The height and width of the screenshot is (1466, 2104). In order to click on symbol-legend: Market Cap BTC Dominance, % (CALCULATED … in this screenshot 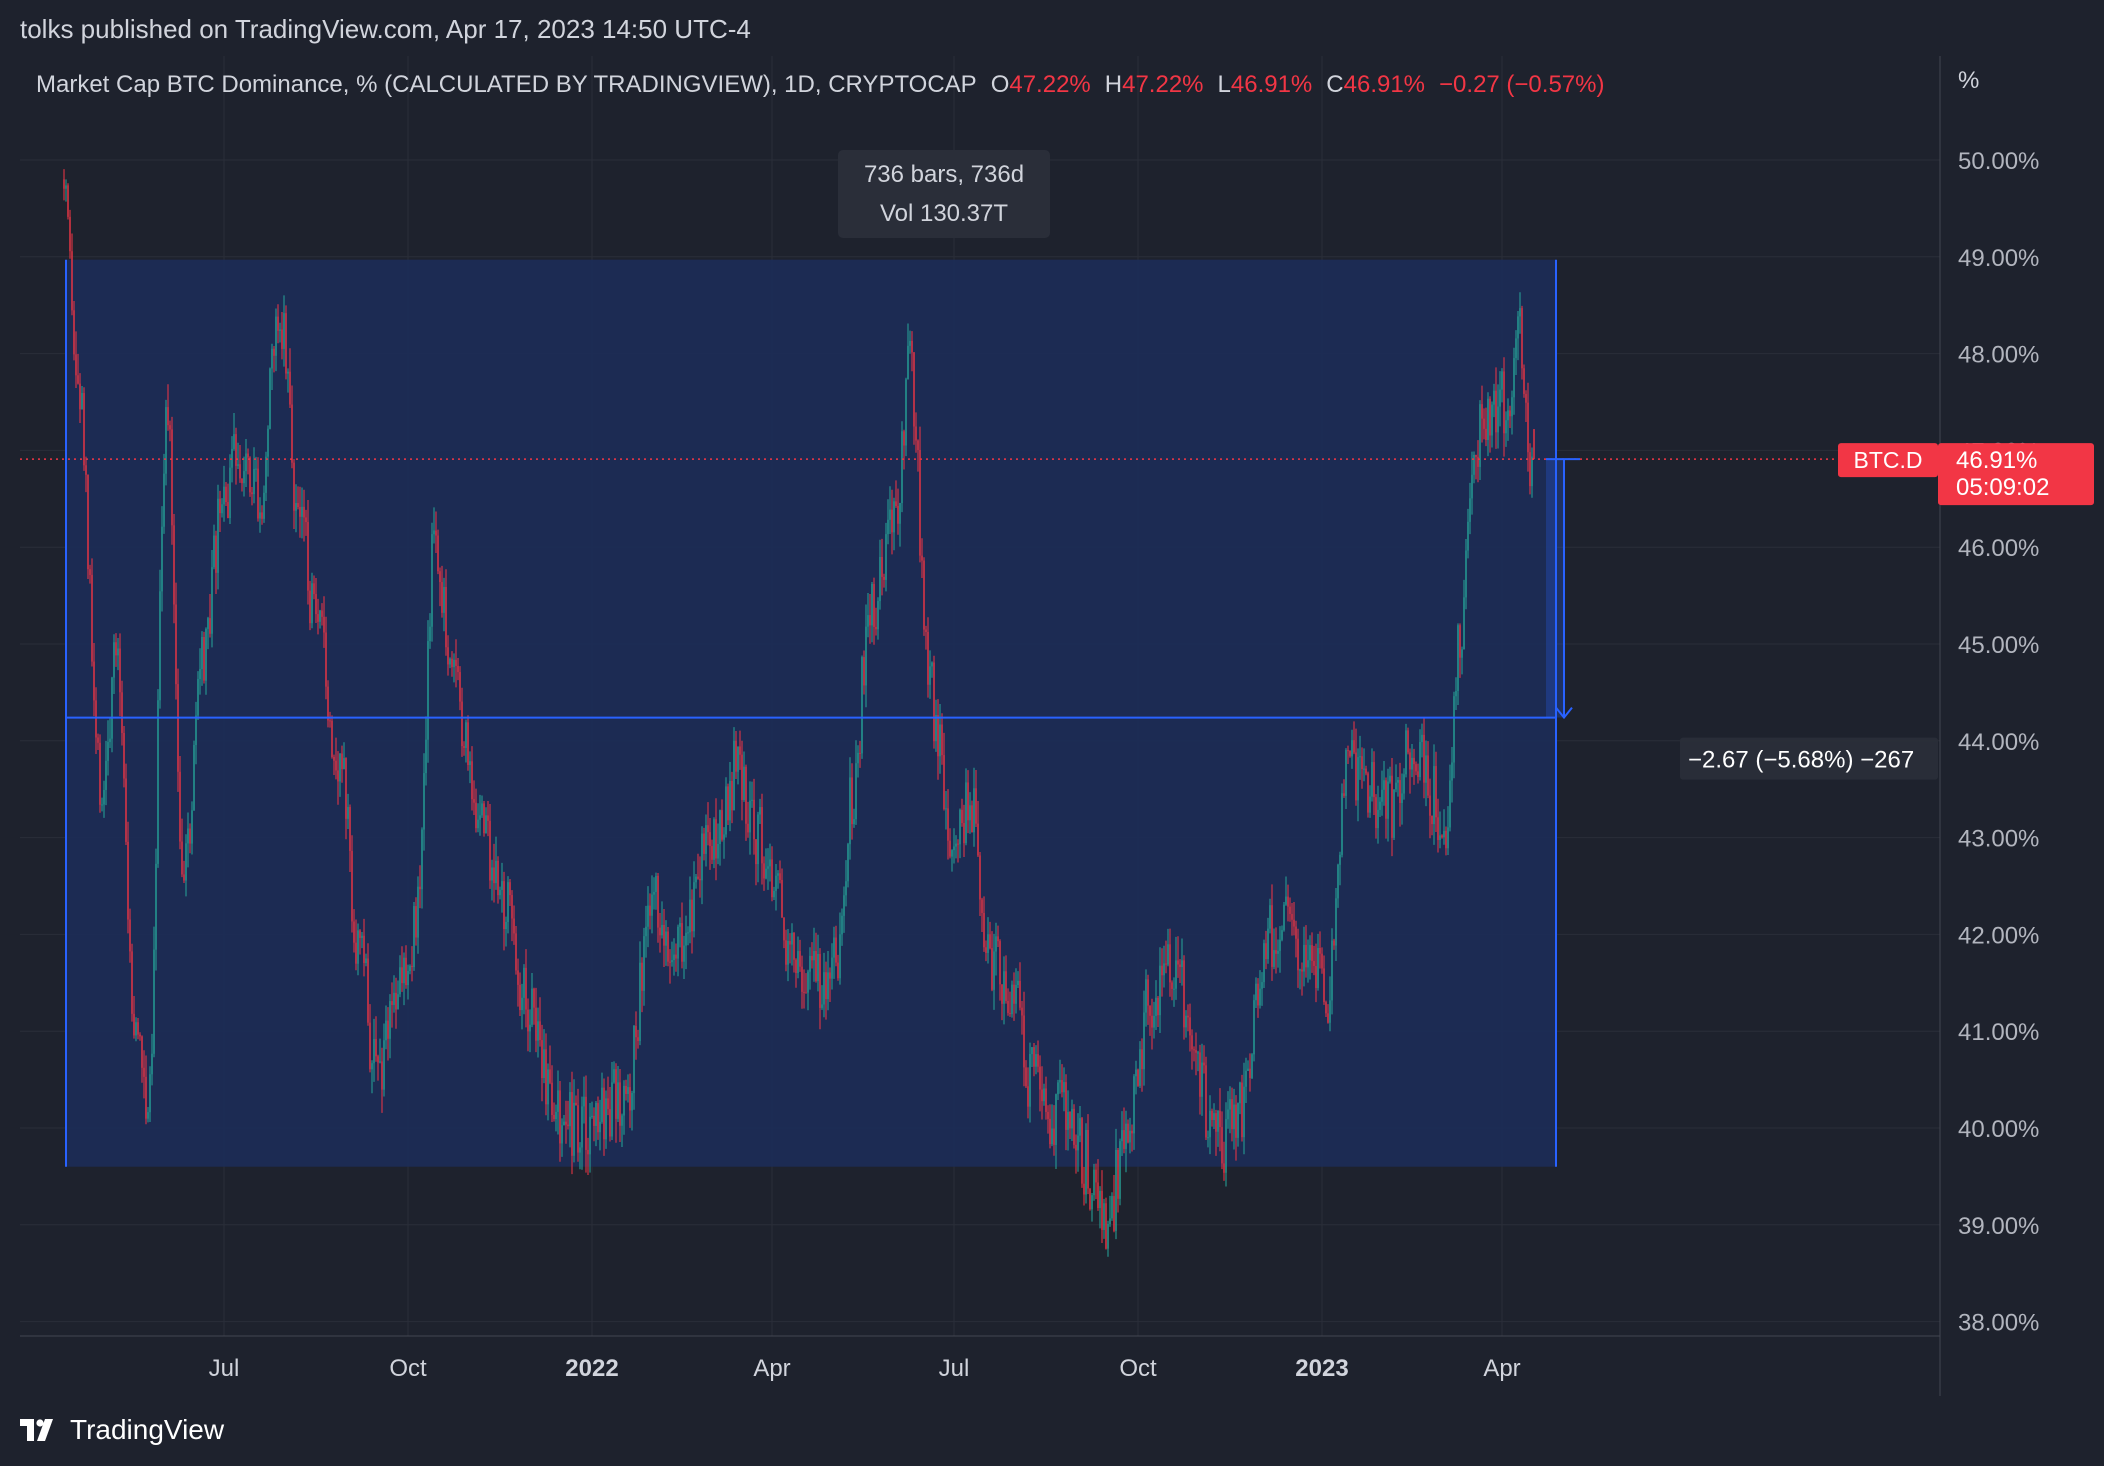, I will do `click(820, 84)`.